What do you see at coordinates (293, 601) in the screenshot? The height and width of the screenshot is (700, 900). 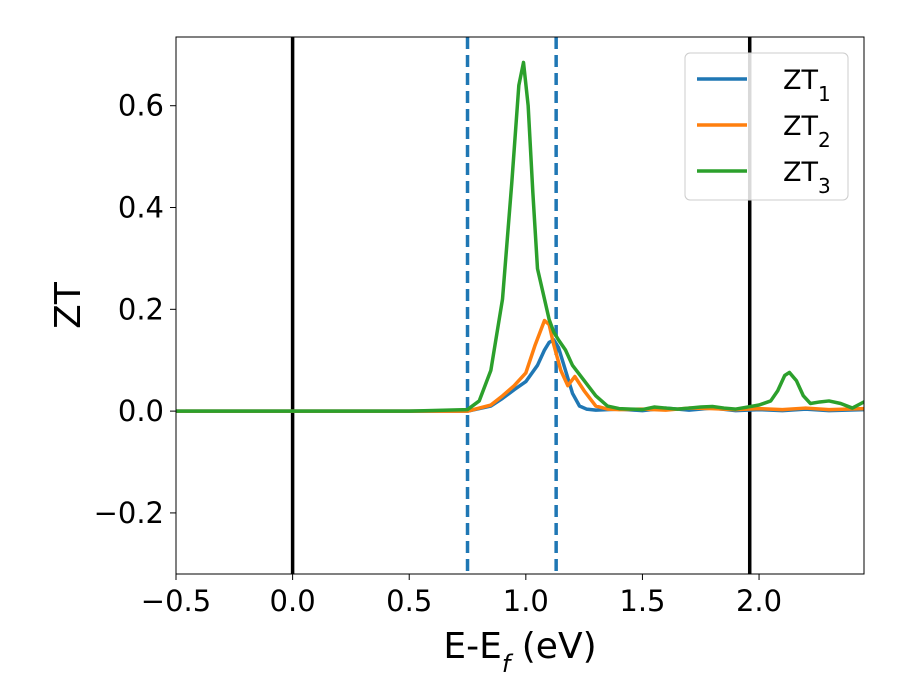 I see `x-tick-label: 0.0` at bounding box center [293, 601].